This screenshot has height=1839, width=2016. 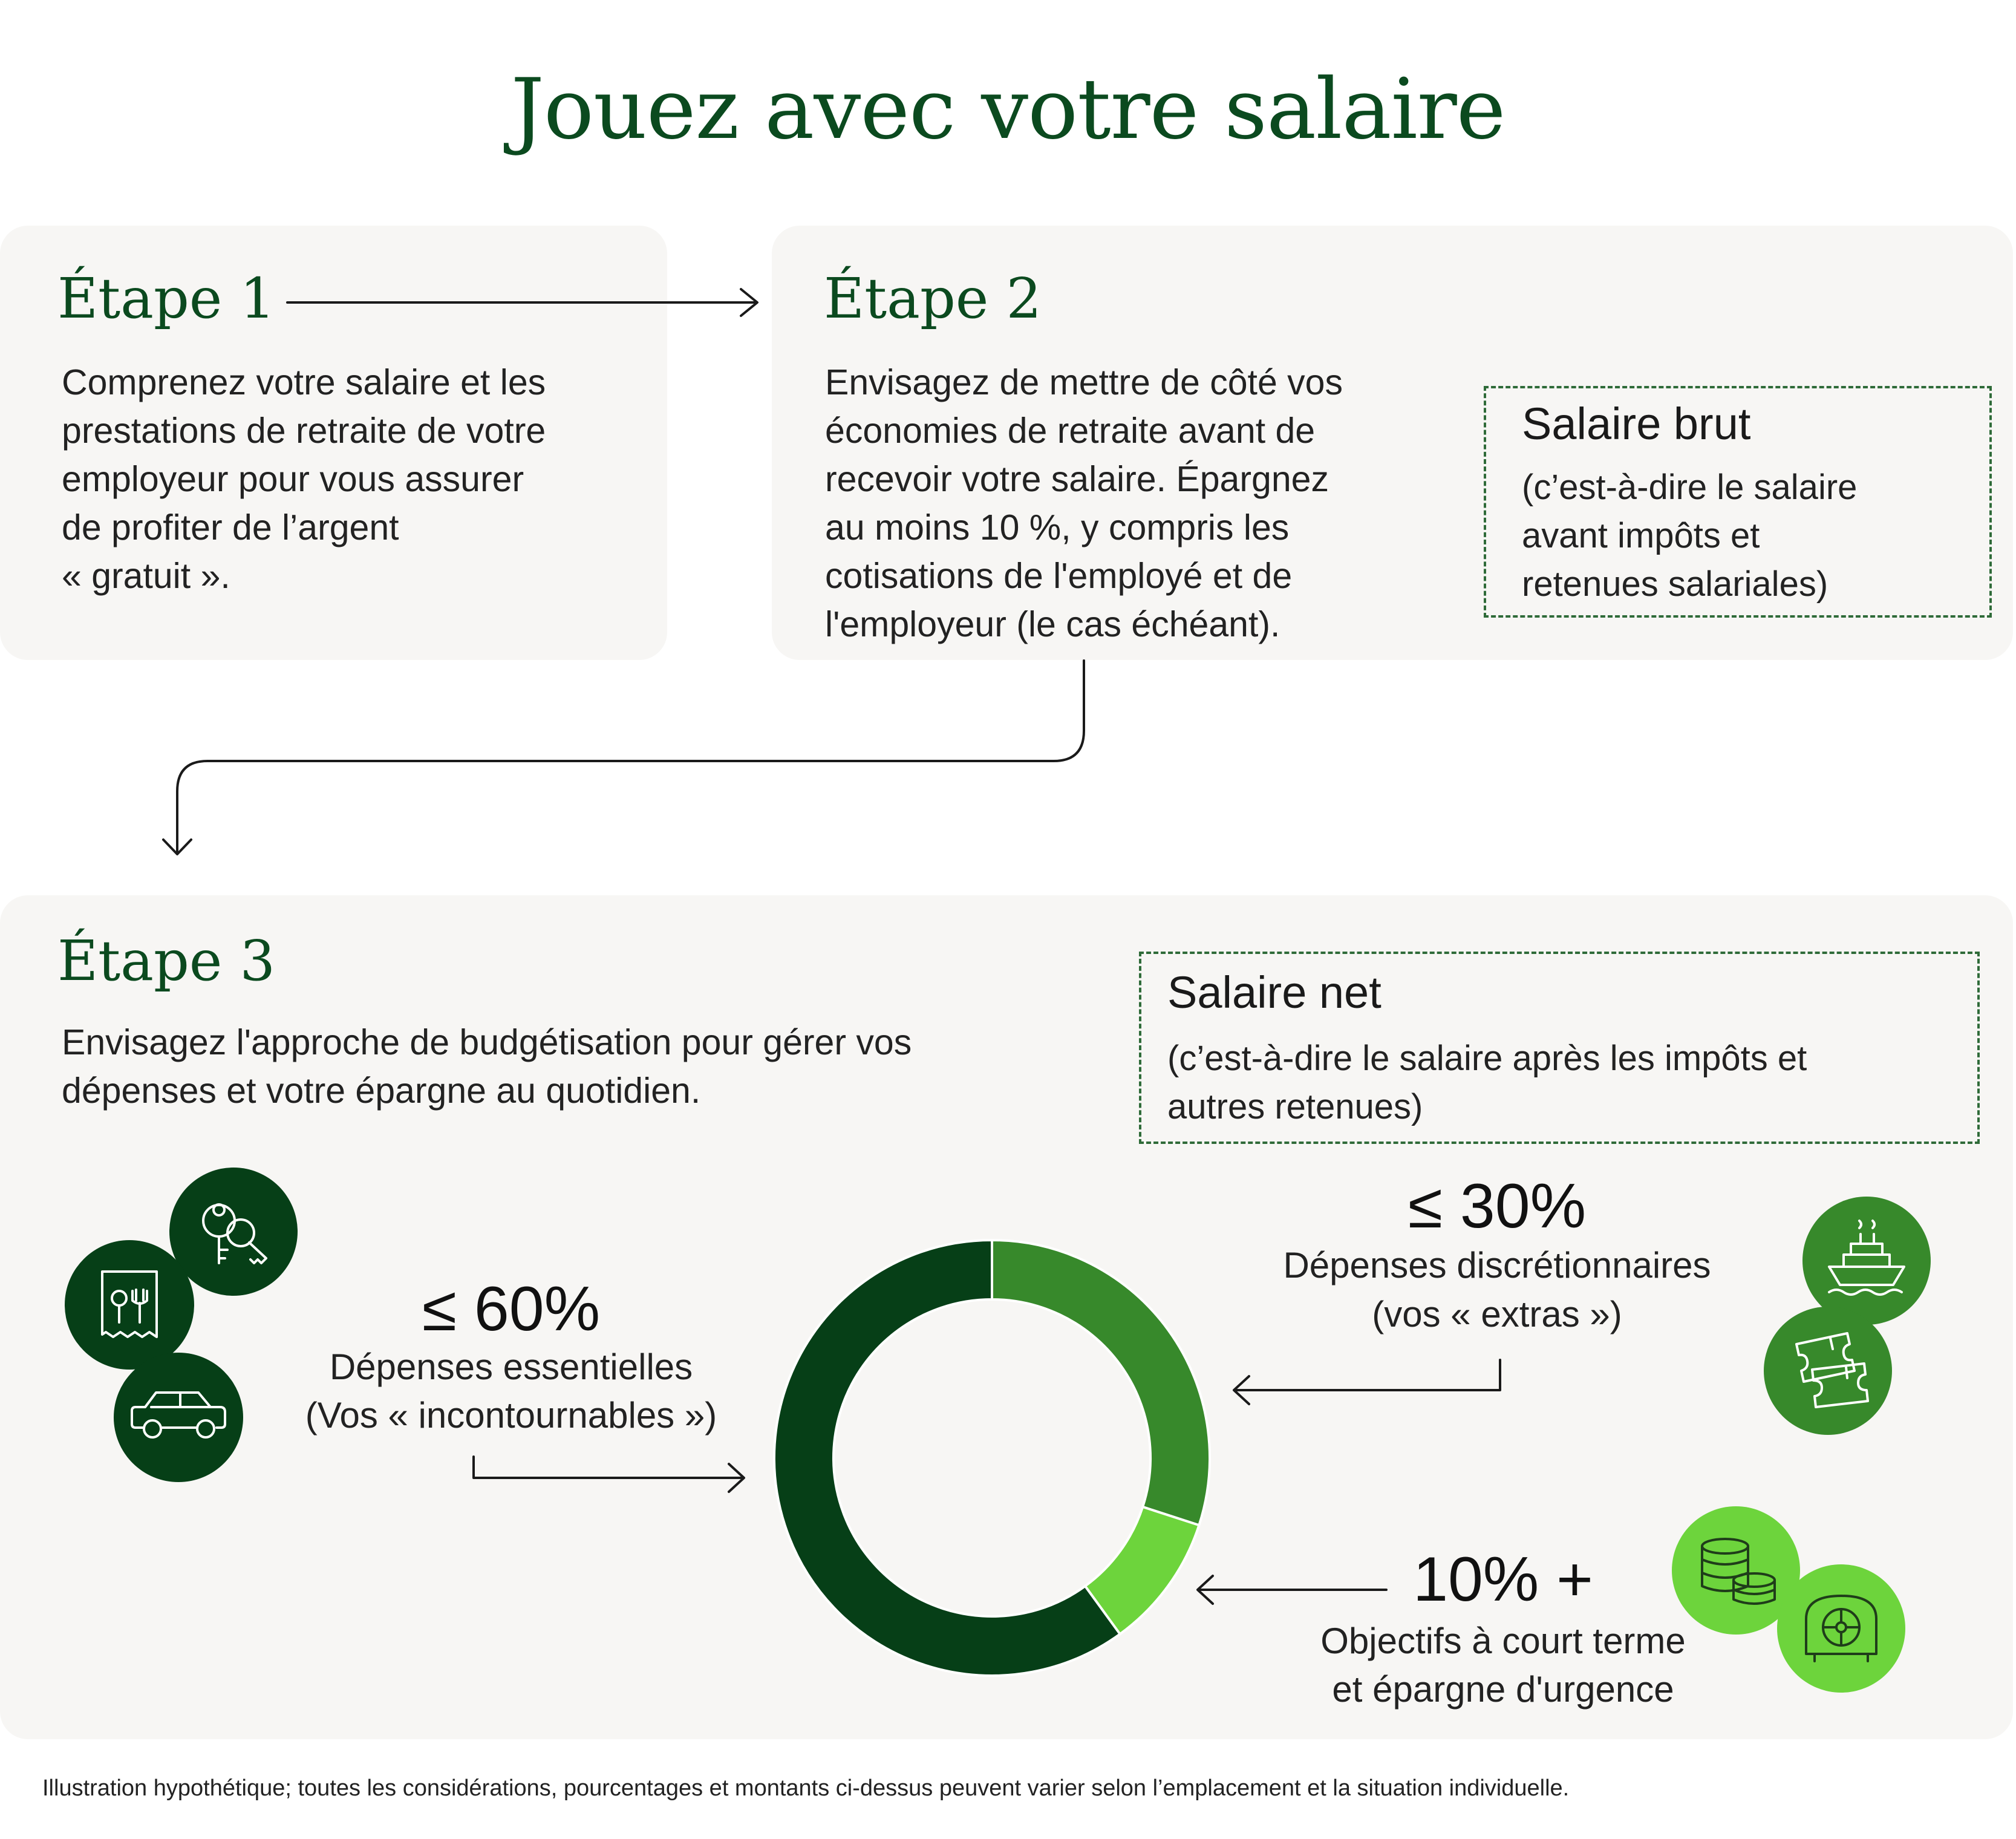 What do you see at coordinates (1675, 584) in the screenshot?
I see `gross-salary-line: retenues salariales)` at bounding box center [1675, 584].